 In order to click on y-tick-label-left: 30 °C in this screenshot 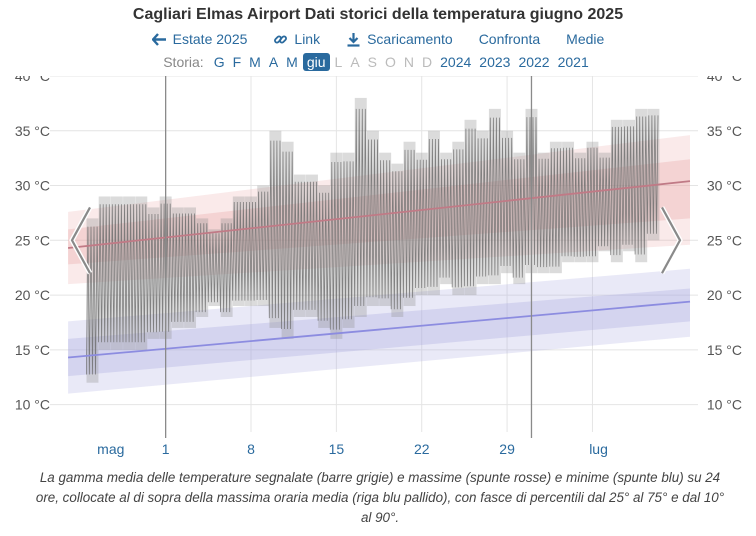, I will do `click(32, 186)`.